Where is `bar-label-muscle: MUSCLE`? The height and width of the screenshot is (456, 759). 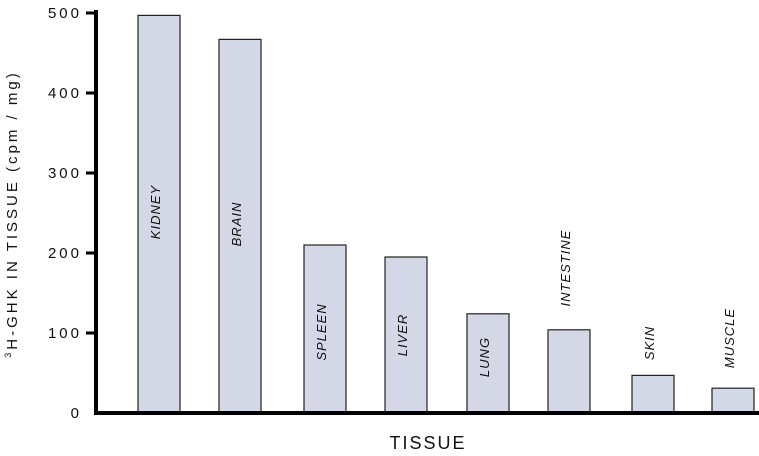
bar-label-muscle: MUSCLE is located at coordinates (729, 338).